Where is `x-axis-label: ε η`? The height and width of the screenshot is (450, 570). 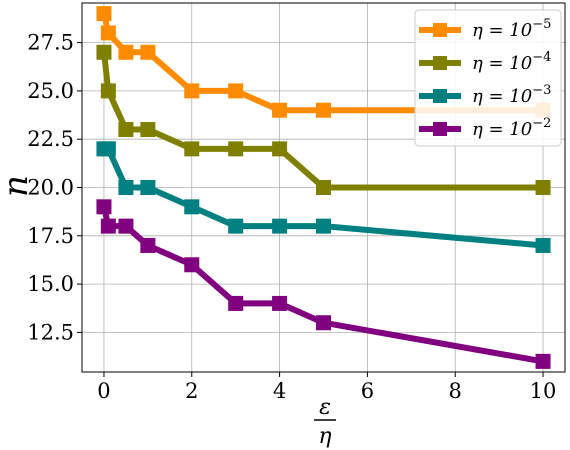 x-axis-label: ε η is located at coordinates (325, 422).